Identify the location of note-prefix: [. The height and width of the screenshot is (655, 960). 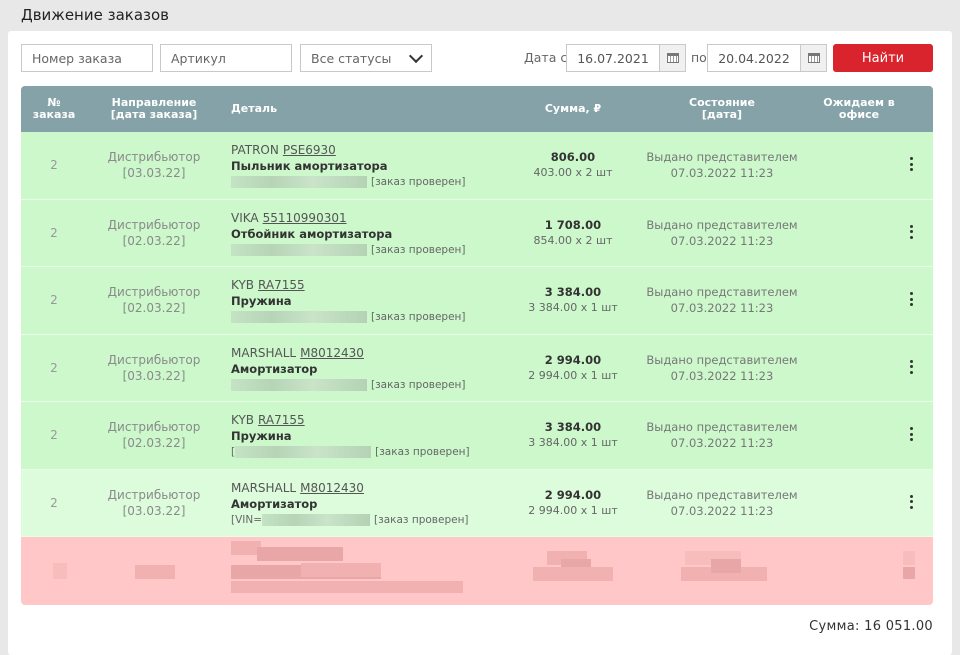
(233, 452).